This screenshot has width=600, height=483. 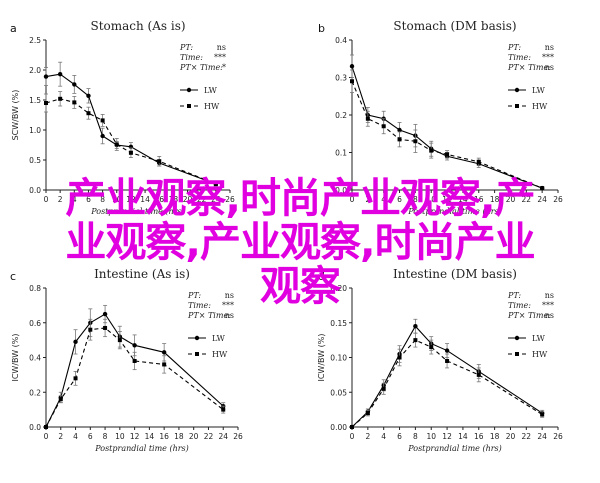 I want to click on y-tick-label: 2.5, so click(x=35, y=40).